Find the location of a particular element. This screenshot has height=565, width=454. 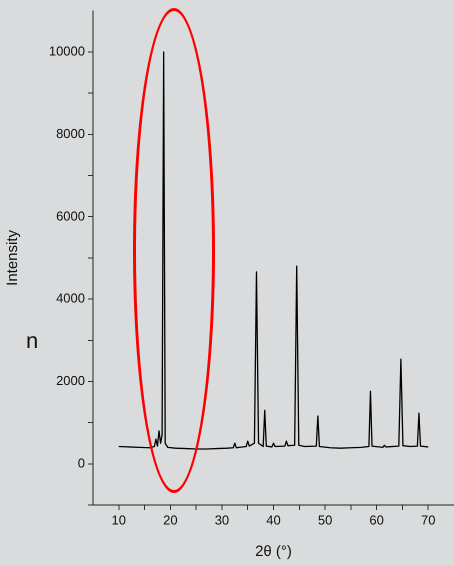

x-tick-label: 60 is located at coordinates (376, 520).